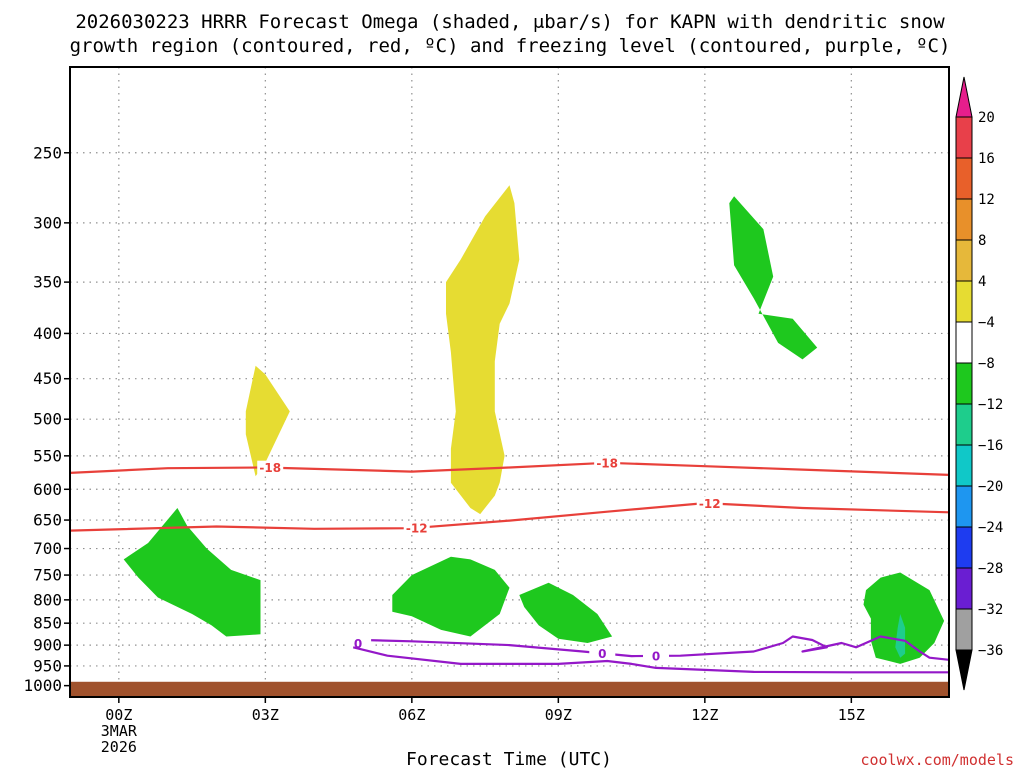 Image resolution: width=1024 pixels, height=768 pixels. What do you see at coordinates (47, 520) in the screenshot?
I see `y-tick-label: 650` at bounding box center [47, 520].